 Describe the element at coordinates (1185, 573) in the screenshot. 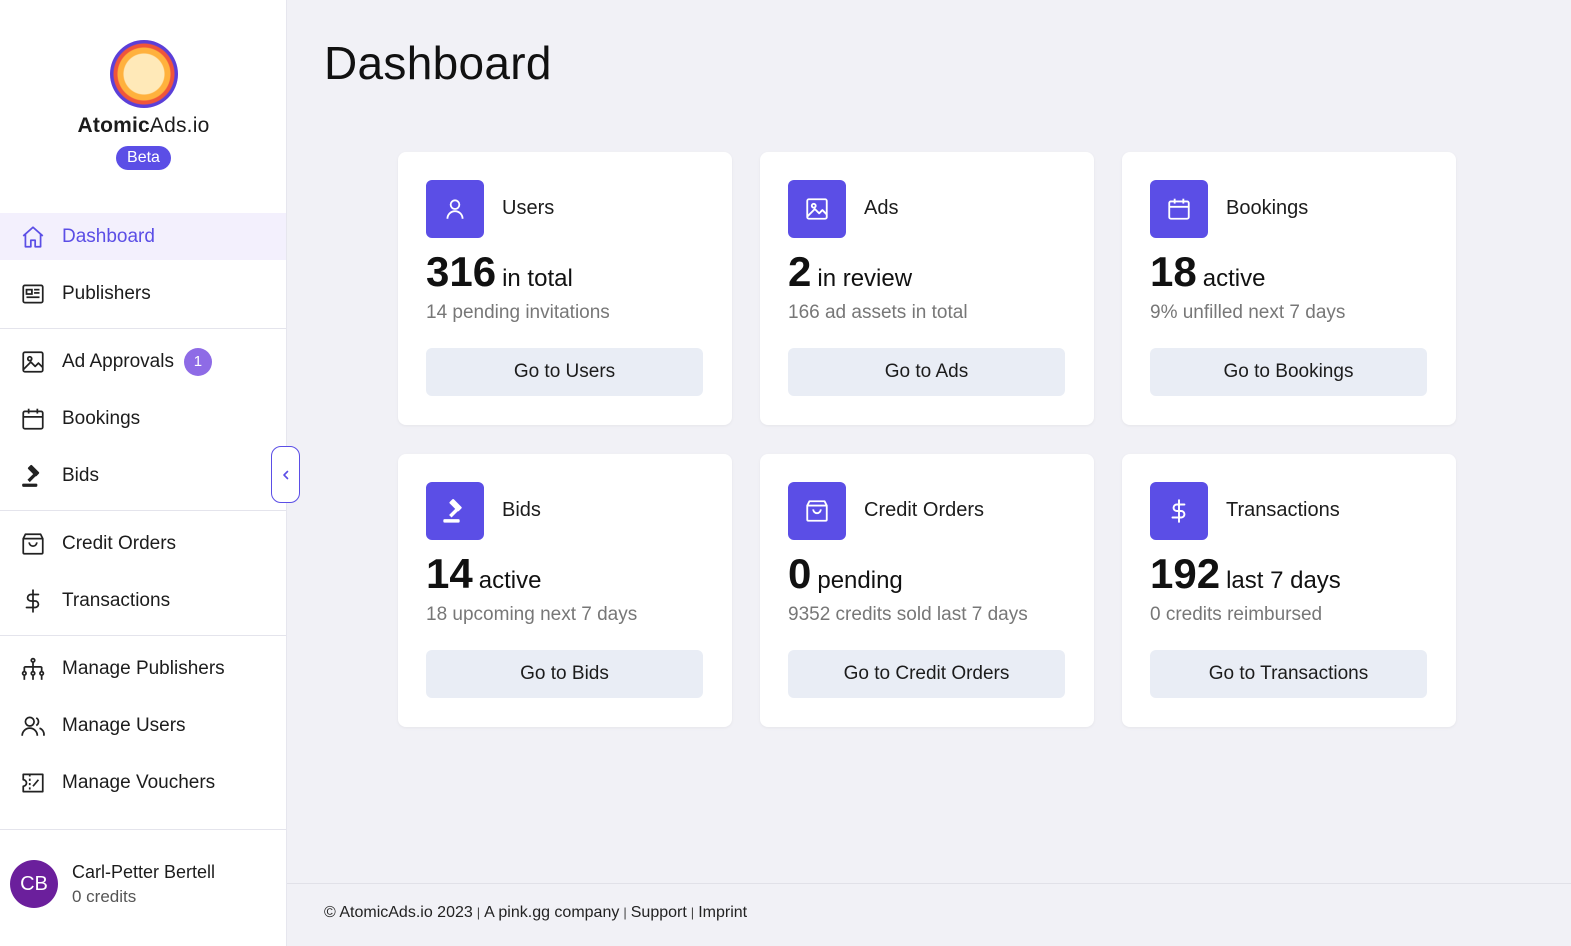

I see `card-number: 192` at that location.